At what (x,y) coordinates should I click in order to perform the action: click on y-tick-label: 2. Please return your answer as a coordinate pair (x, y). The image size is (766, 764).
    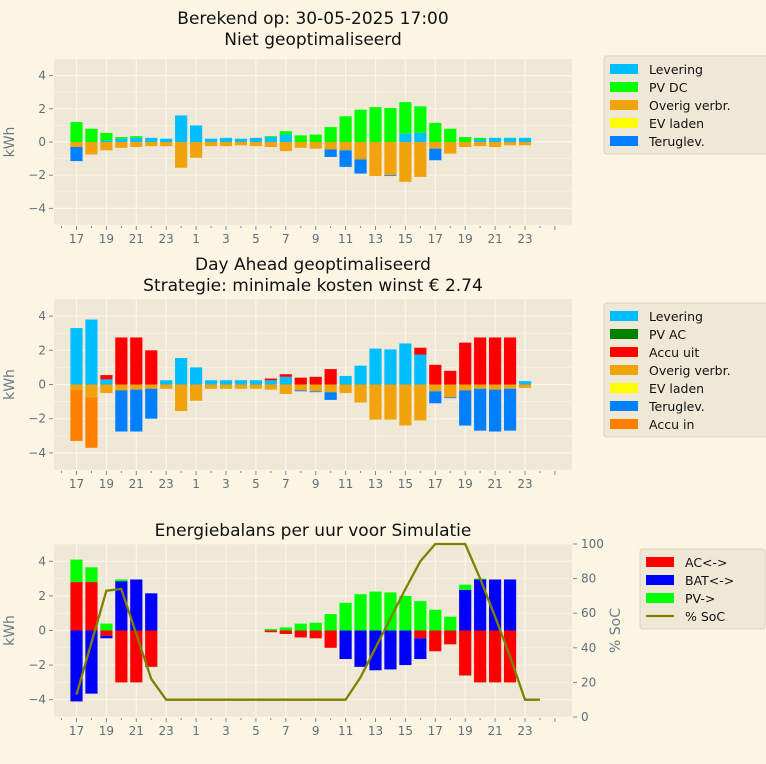
    Looking at the image, I should click on (42, 596).